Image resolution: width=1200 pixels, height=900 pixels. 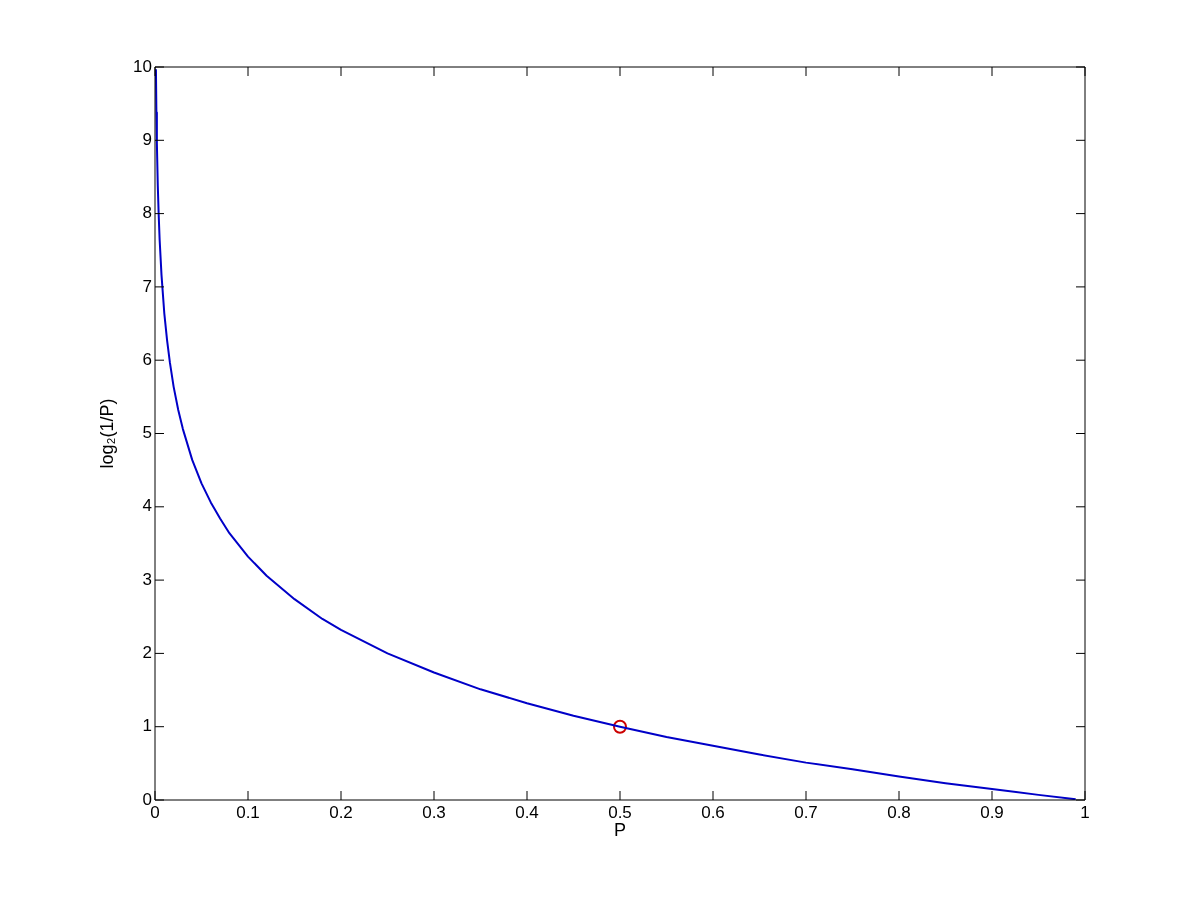 What do you see at coordinates (147, 286) in the screenshot?
I see `y-tick-label: 7` at bounding box center [147, 286].